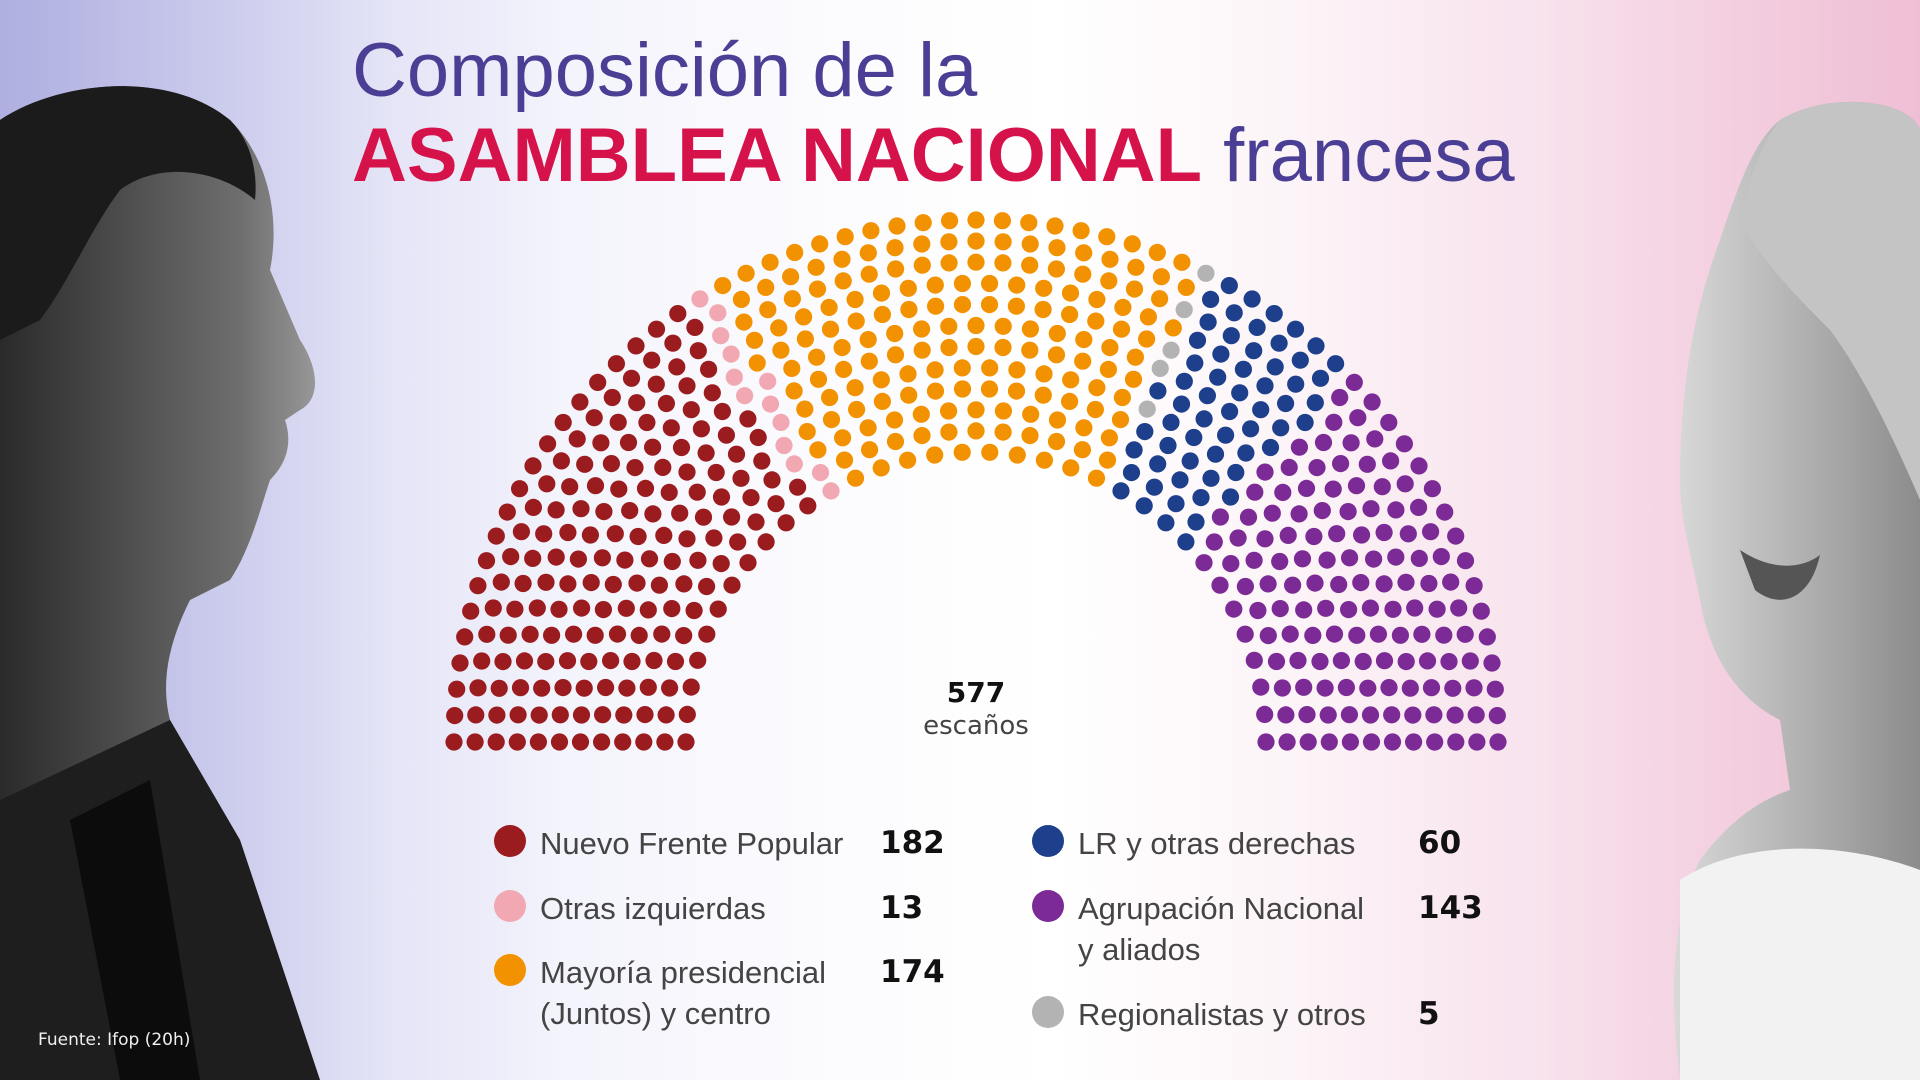  I want to click on title-emphasis: ASAMBLEA NACIONAL, so click(777, 156).